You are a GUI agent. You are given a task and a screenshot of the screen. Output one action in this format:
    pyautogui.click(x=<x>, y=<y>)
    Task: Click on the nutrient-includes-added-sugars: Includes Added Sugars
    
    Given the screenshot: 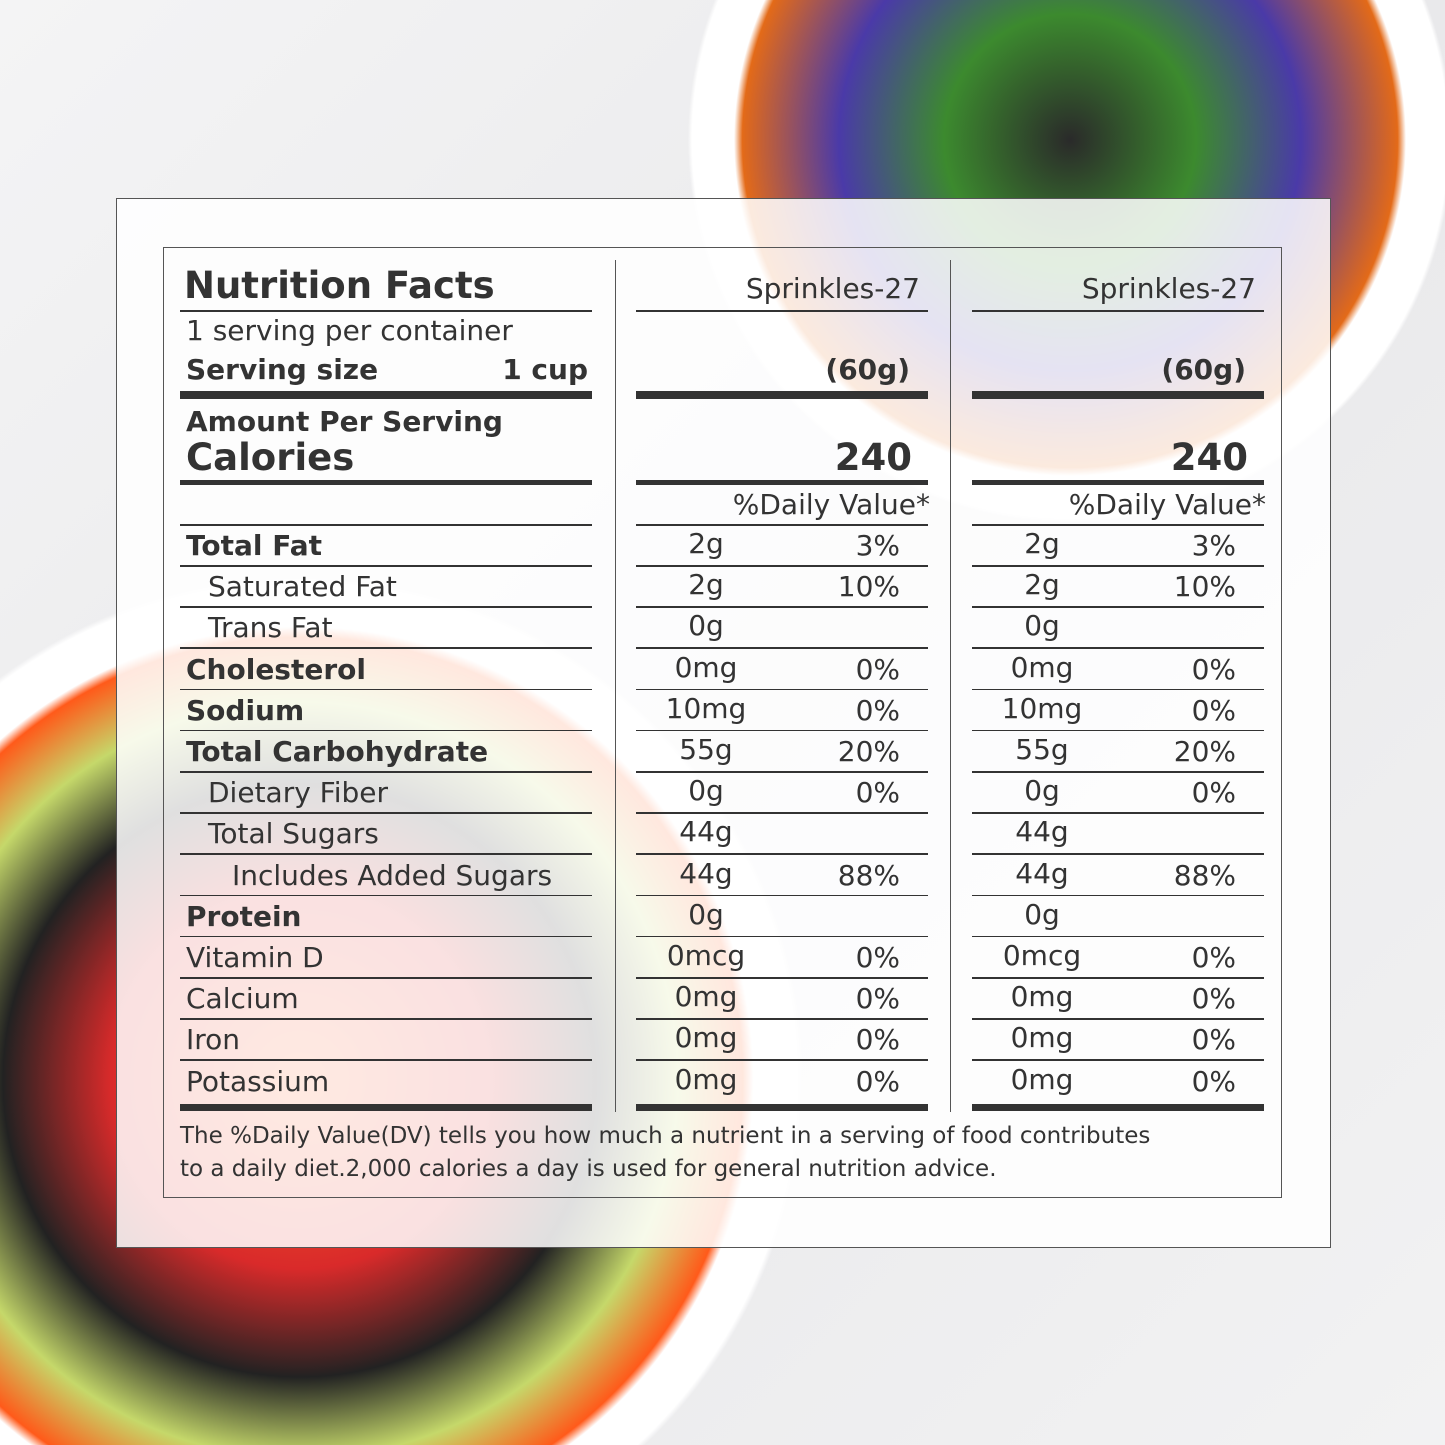 What is the action you would take?
    pyautogui.click(x=392, y=875)
    